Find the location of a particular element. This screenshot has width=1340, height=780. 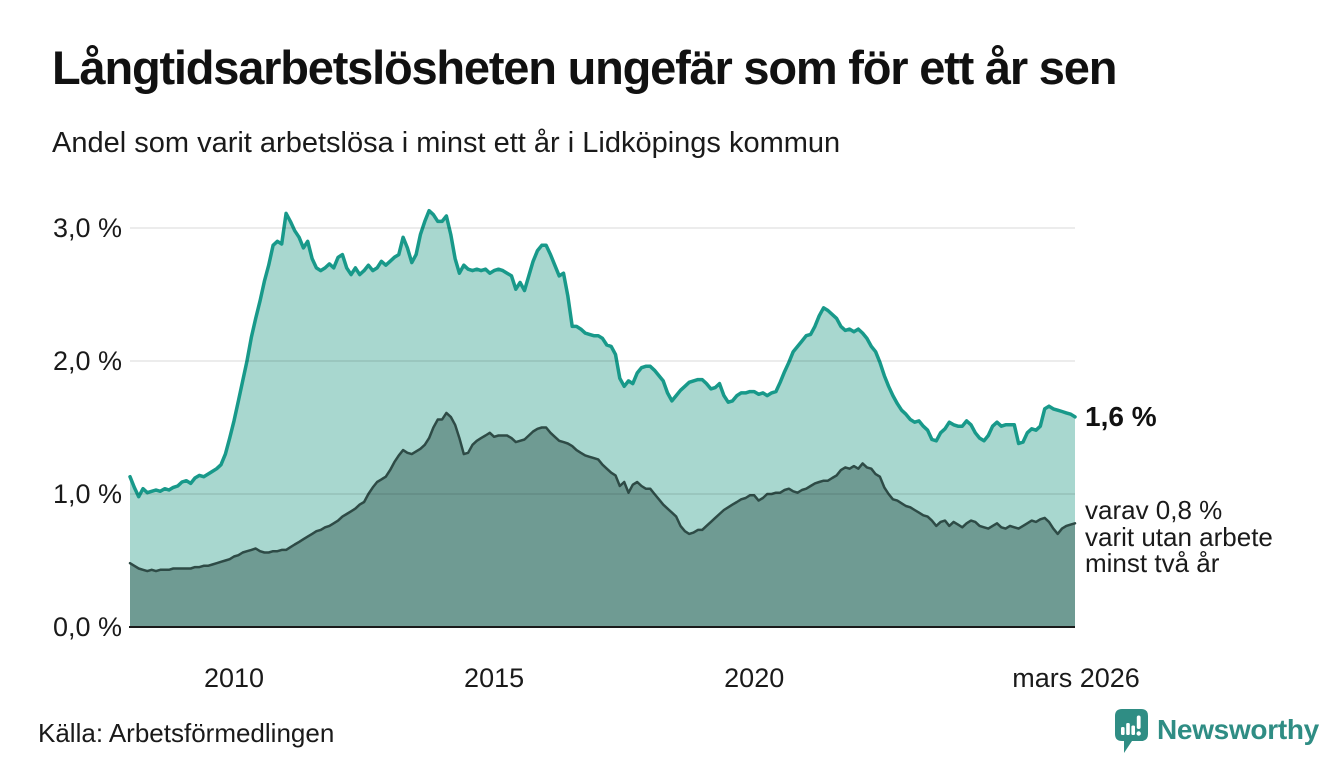

x-tick-label: 2020 is located at coordinates (754, 678).